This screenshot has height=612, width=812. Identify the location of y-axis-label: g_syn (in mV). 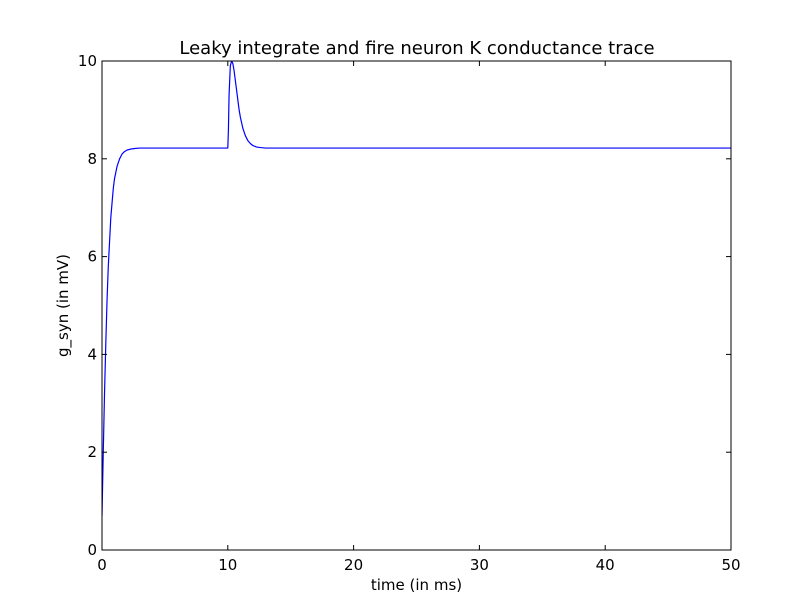
(63, 305).